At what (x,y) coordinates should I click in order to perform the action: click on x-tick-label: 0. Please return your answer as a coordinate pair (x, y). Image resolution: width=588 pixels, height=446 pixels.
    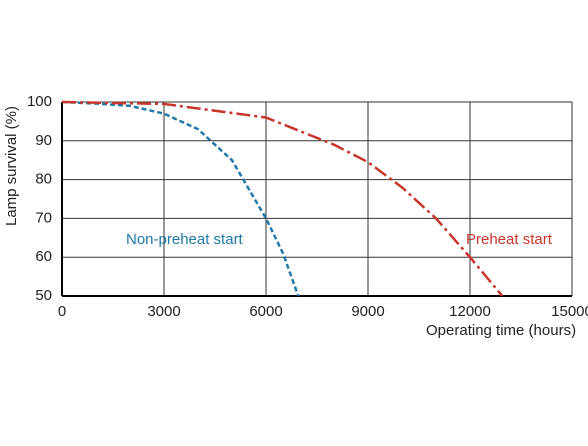
    Looking at the image, I should click on (62, 311).